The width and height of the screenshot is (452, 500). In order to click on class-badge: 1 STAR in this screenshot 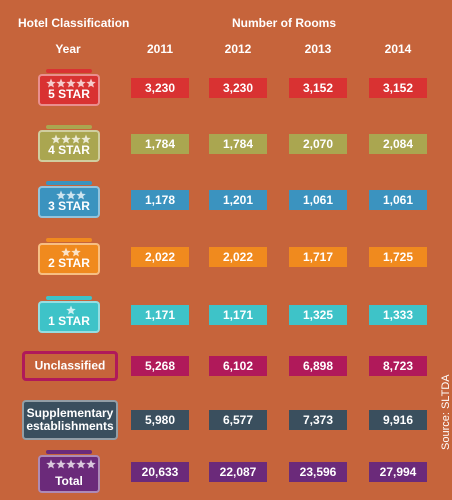, I will do `click(69, 314)`.